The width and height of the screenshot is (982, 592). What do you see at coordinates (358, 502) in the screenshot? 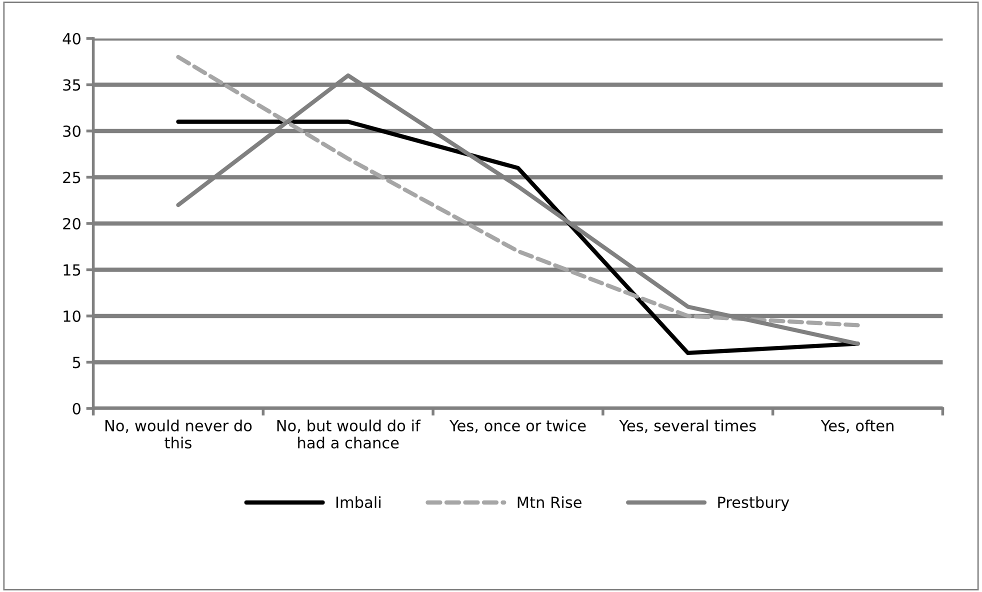
I see `legend-label: Imbali` at bounding box center [358, 502].